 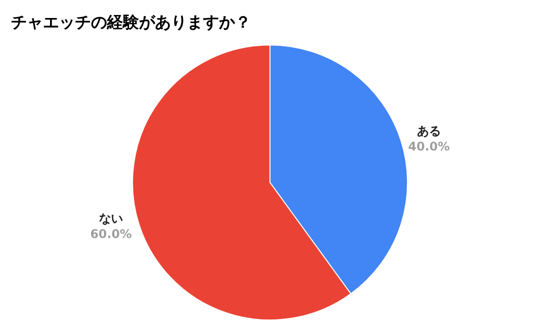 What do you see at coordinates (428, 131) in the screenshot?
I see `slice-label: ある` at bounding box center [428, 131].